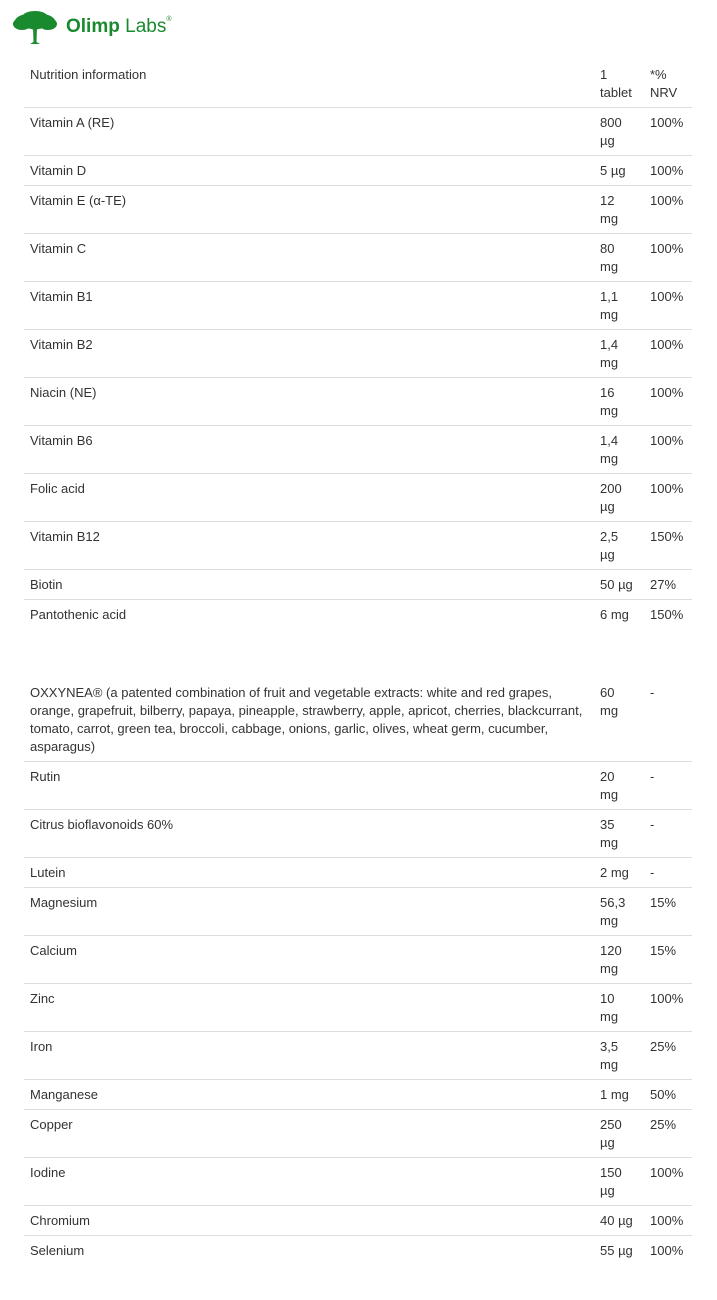  I want to click on table-row: Rutin 20 mg -, so click(358, 785).